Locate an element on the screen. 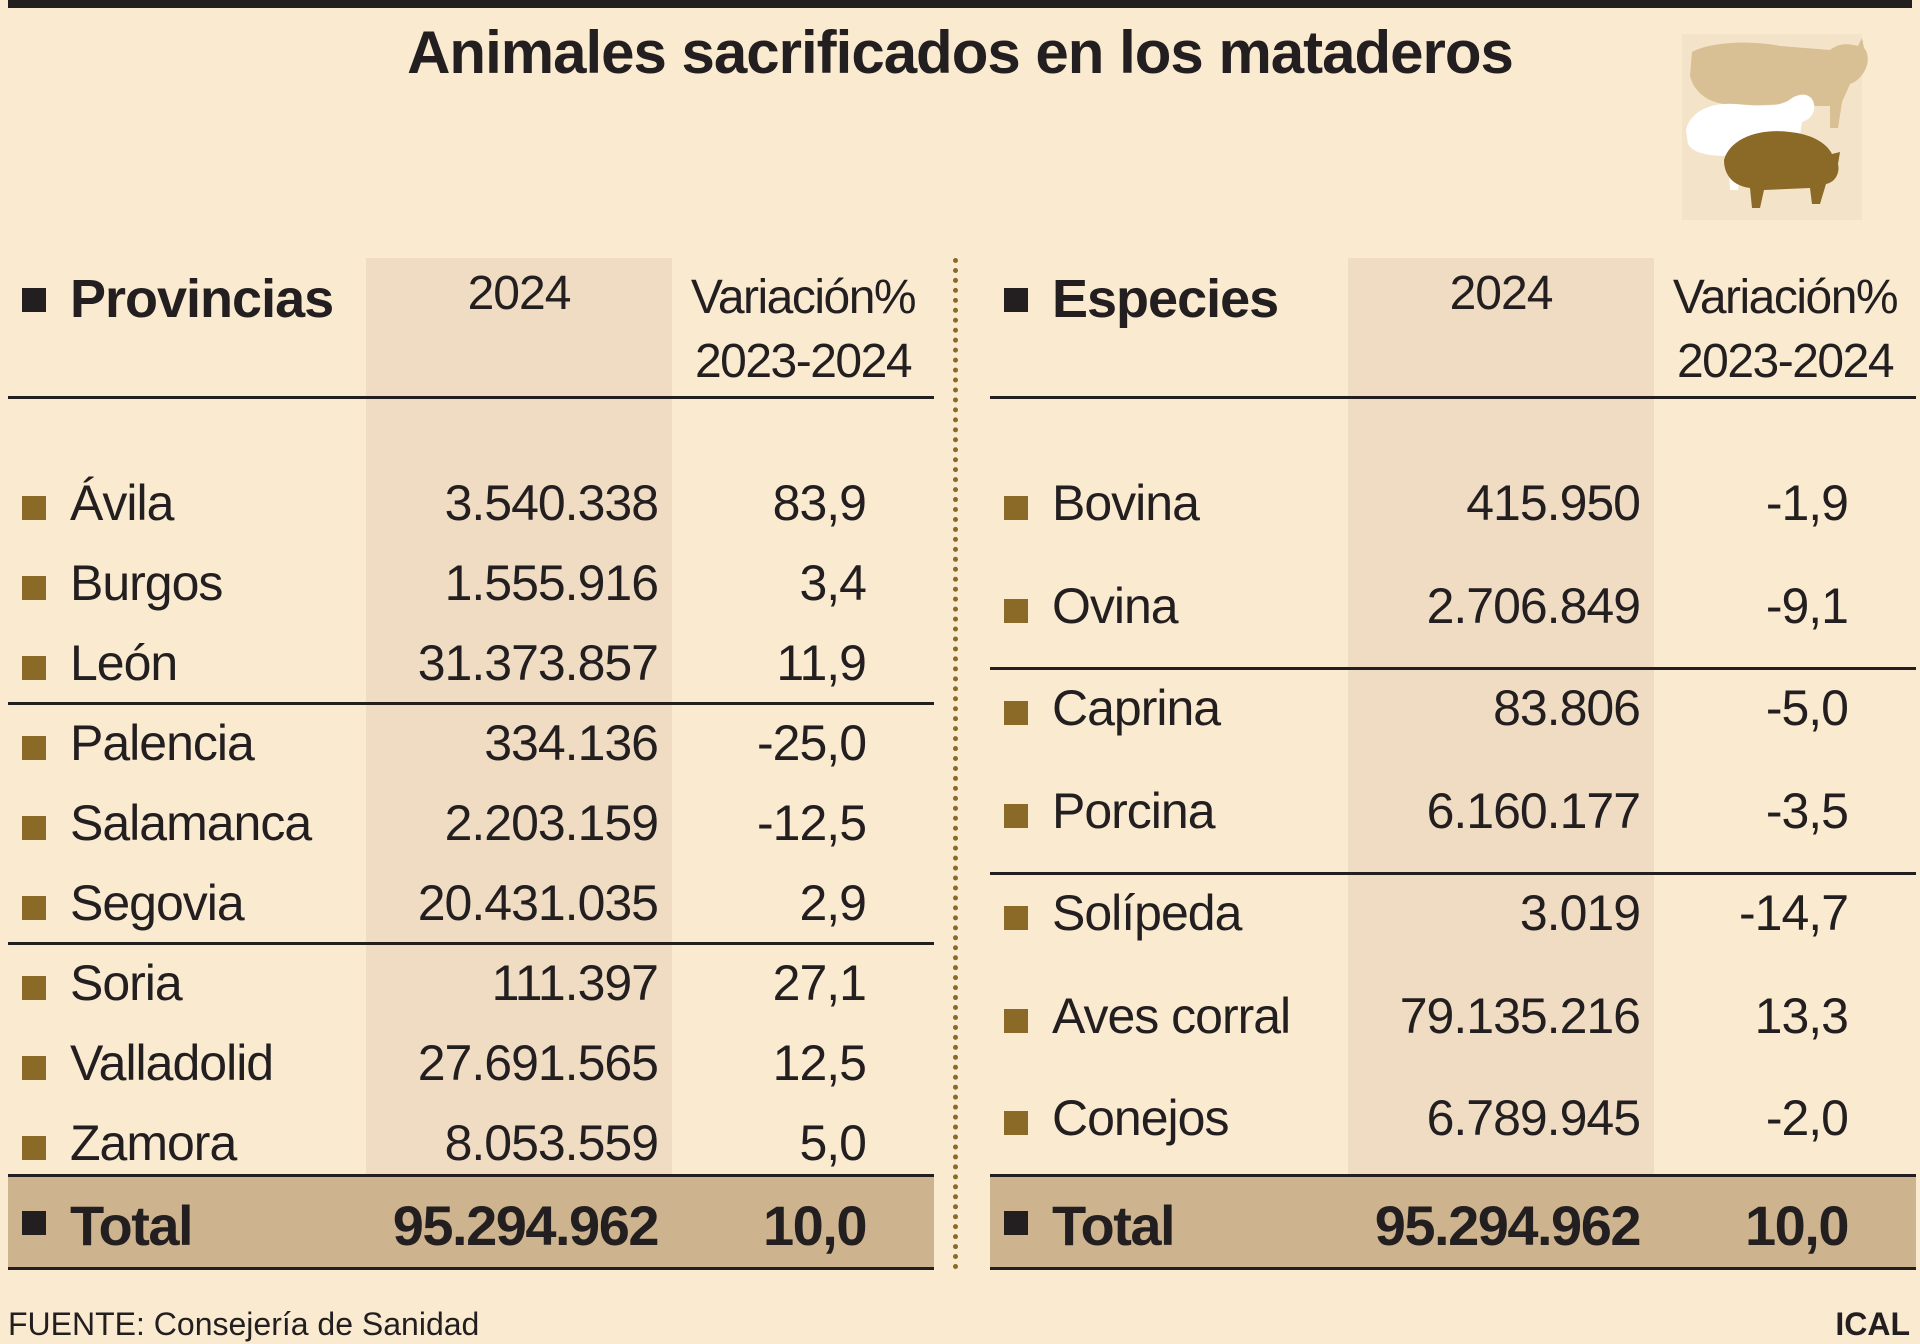 The height and width of the screenshot is (1344, 1920). source-note: FUENTE: Consejería de Sanidad is located at coordinates (244, 1324).